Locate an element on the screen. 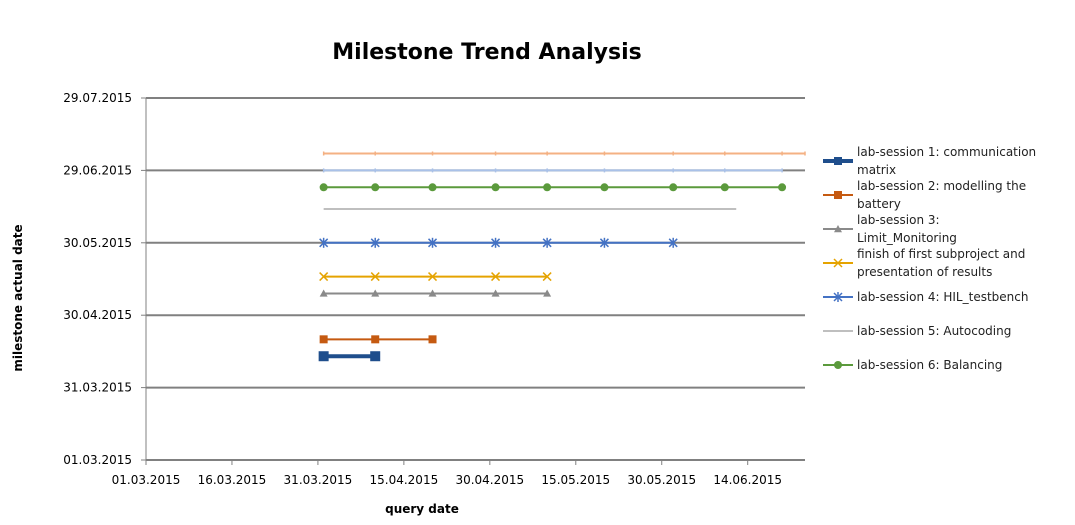 The image size is (1075, 525). legend-label: lab-session 6: Balancing is located at coordinates (929, 365).